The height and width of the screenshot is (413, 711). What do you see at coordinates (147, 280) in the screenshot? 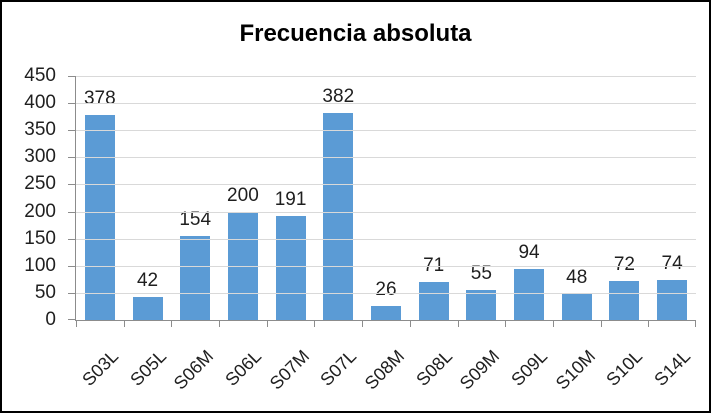
I see `bar-value-label: 42` at bounding box center [147, 280].